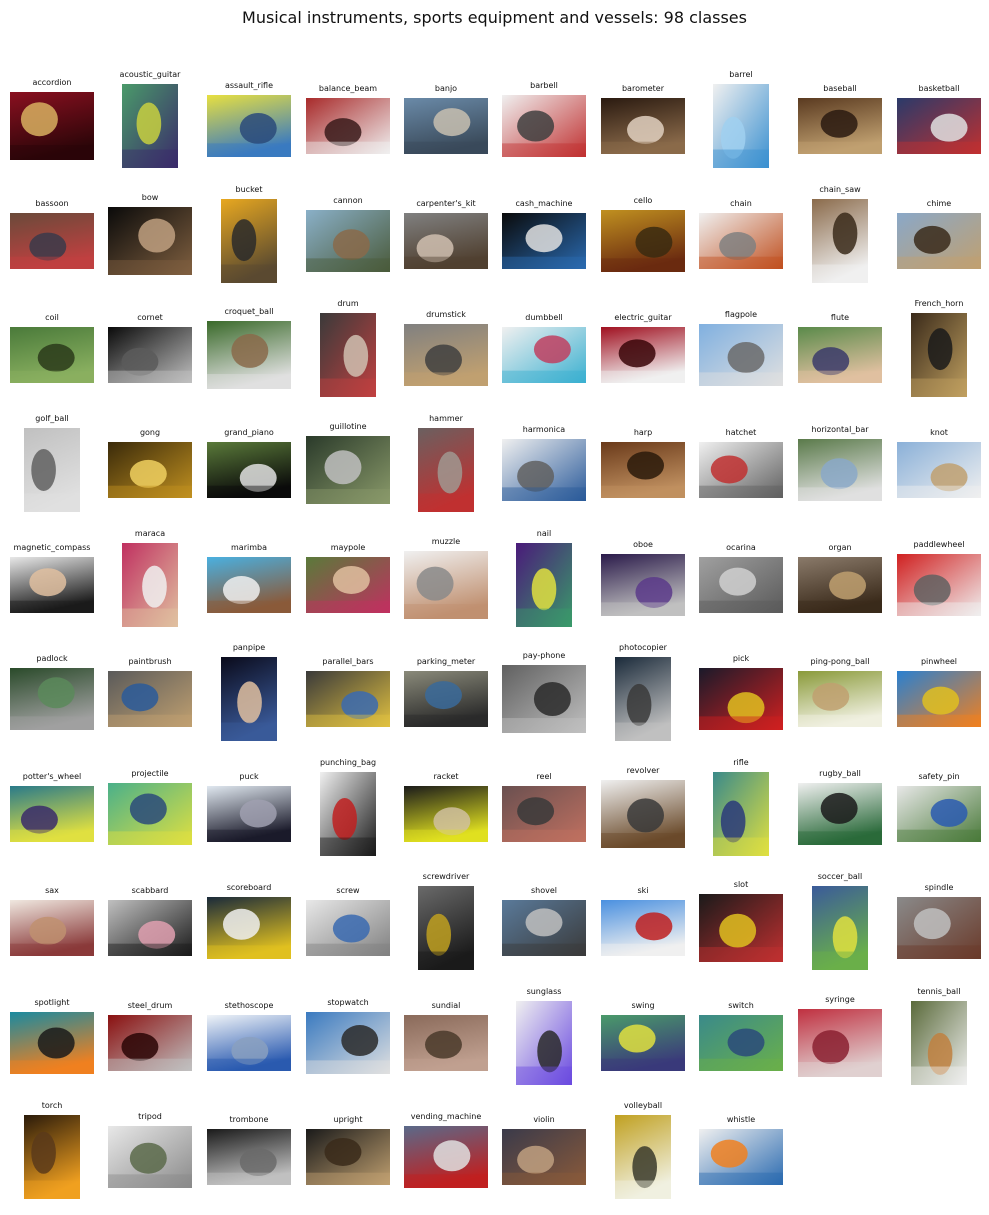  What do you see at coordinates (840, 773) in the screenshot?
I see `class-label: rugby_ball` at bounding box center [840, 773].